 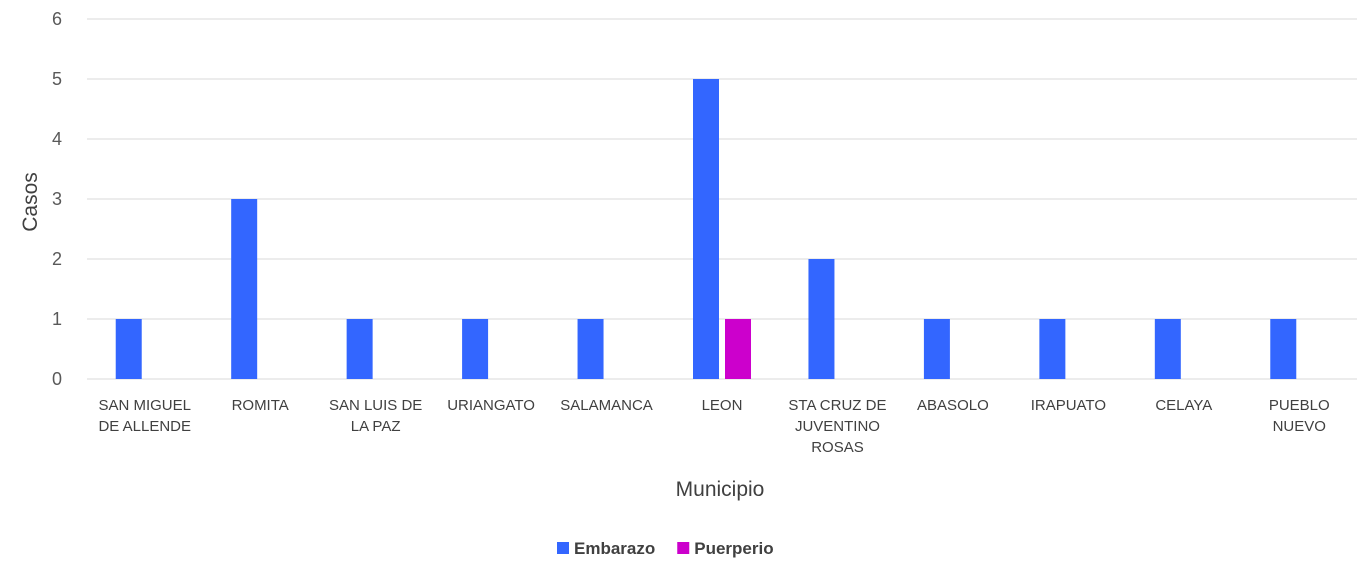 I want to click on y-tick-label: 5, so click(x=57, y=79).